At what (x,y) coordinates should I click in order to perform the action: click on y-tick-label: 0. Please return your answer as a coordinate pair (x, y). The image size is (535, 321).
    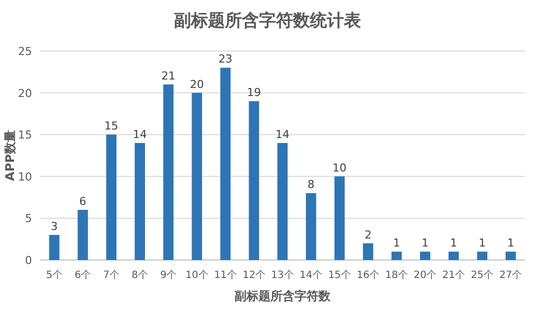
    Looking at the image, I should click on (28, 260).